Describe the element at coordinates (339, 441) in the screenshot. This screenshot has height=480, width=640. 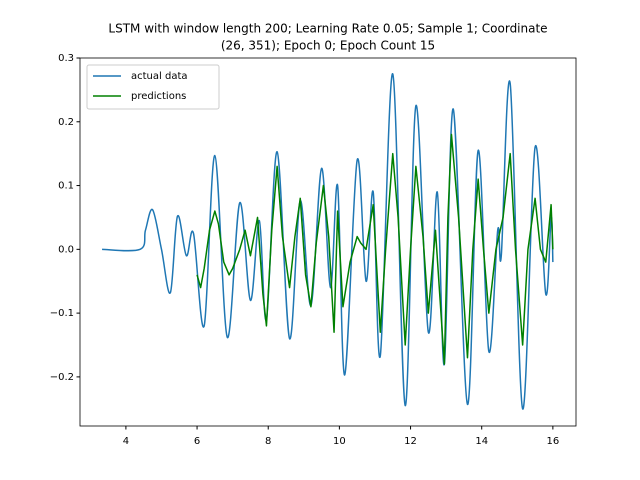
I see `x-tick-label: 10` at that location.